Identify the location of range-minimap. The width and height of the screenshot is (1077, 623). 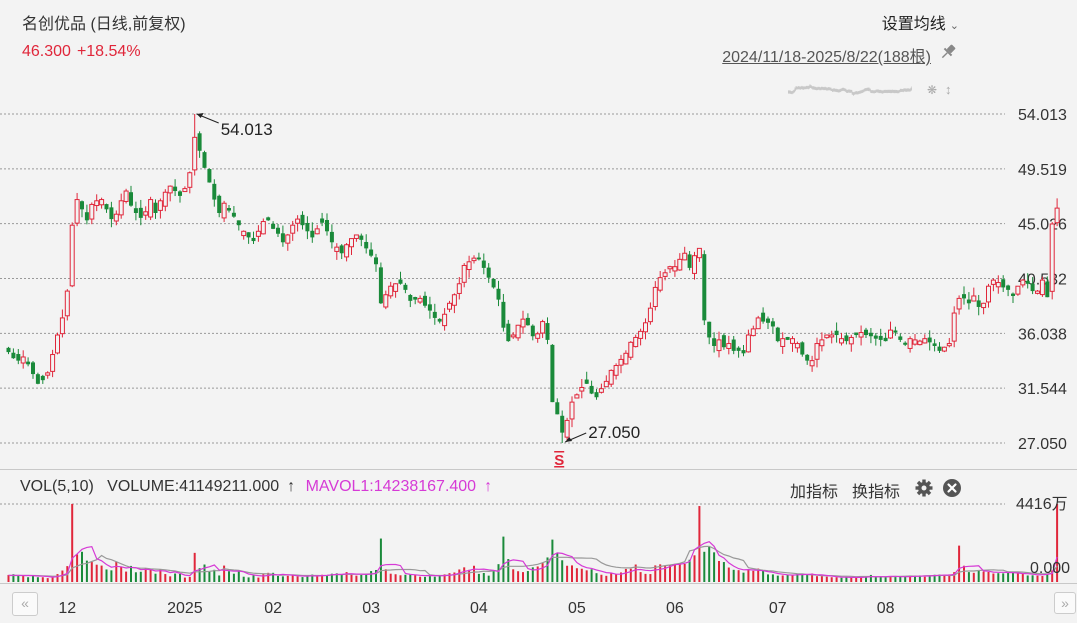
(850, 90).